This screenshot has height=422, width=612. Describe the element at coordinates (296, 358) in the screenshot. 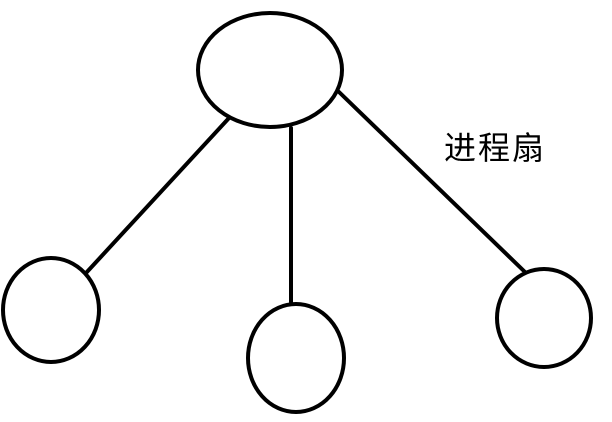

I see `middle-child-process-node` at that location.